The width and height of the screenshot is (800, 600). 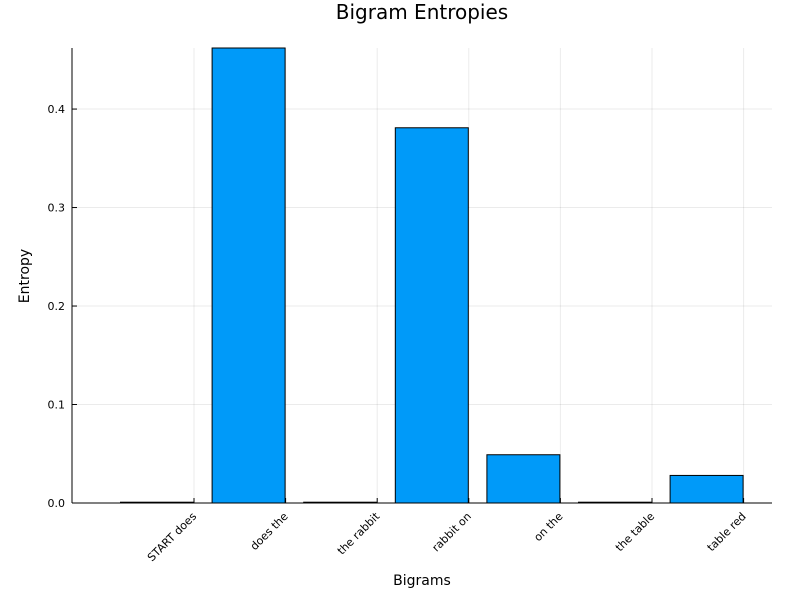 I want to click on y-tick-label-2: 0.2, so click(x=57, y=306).